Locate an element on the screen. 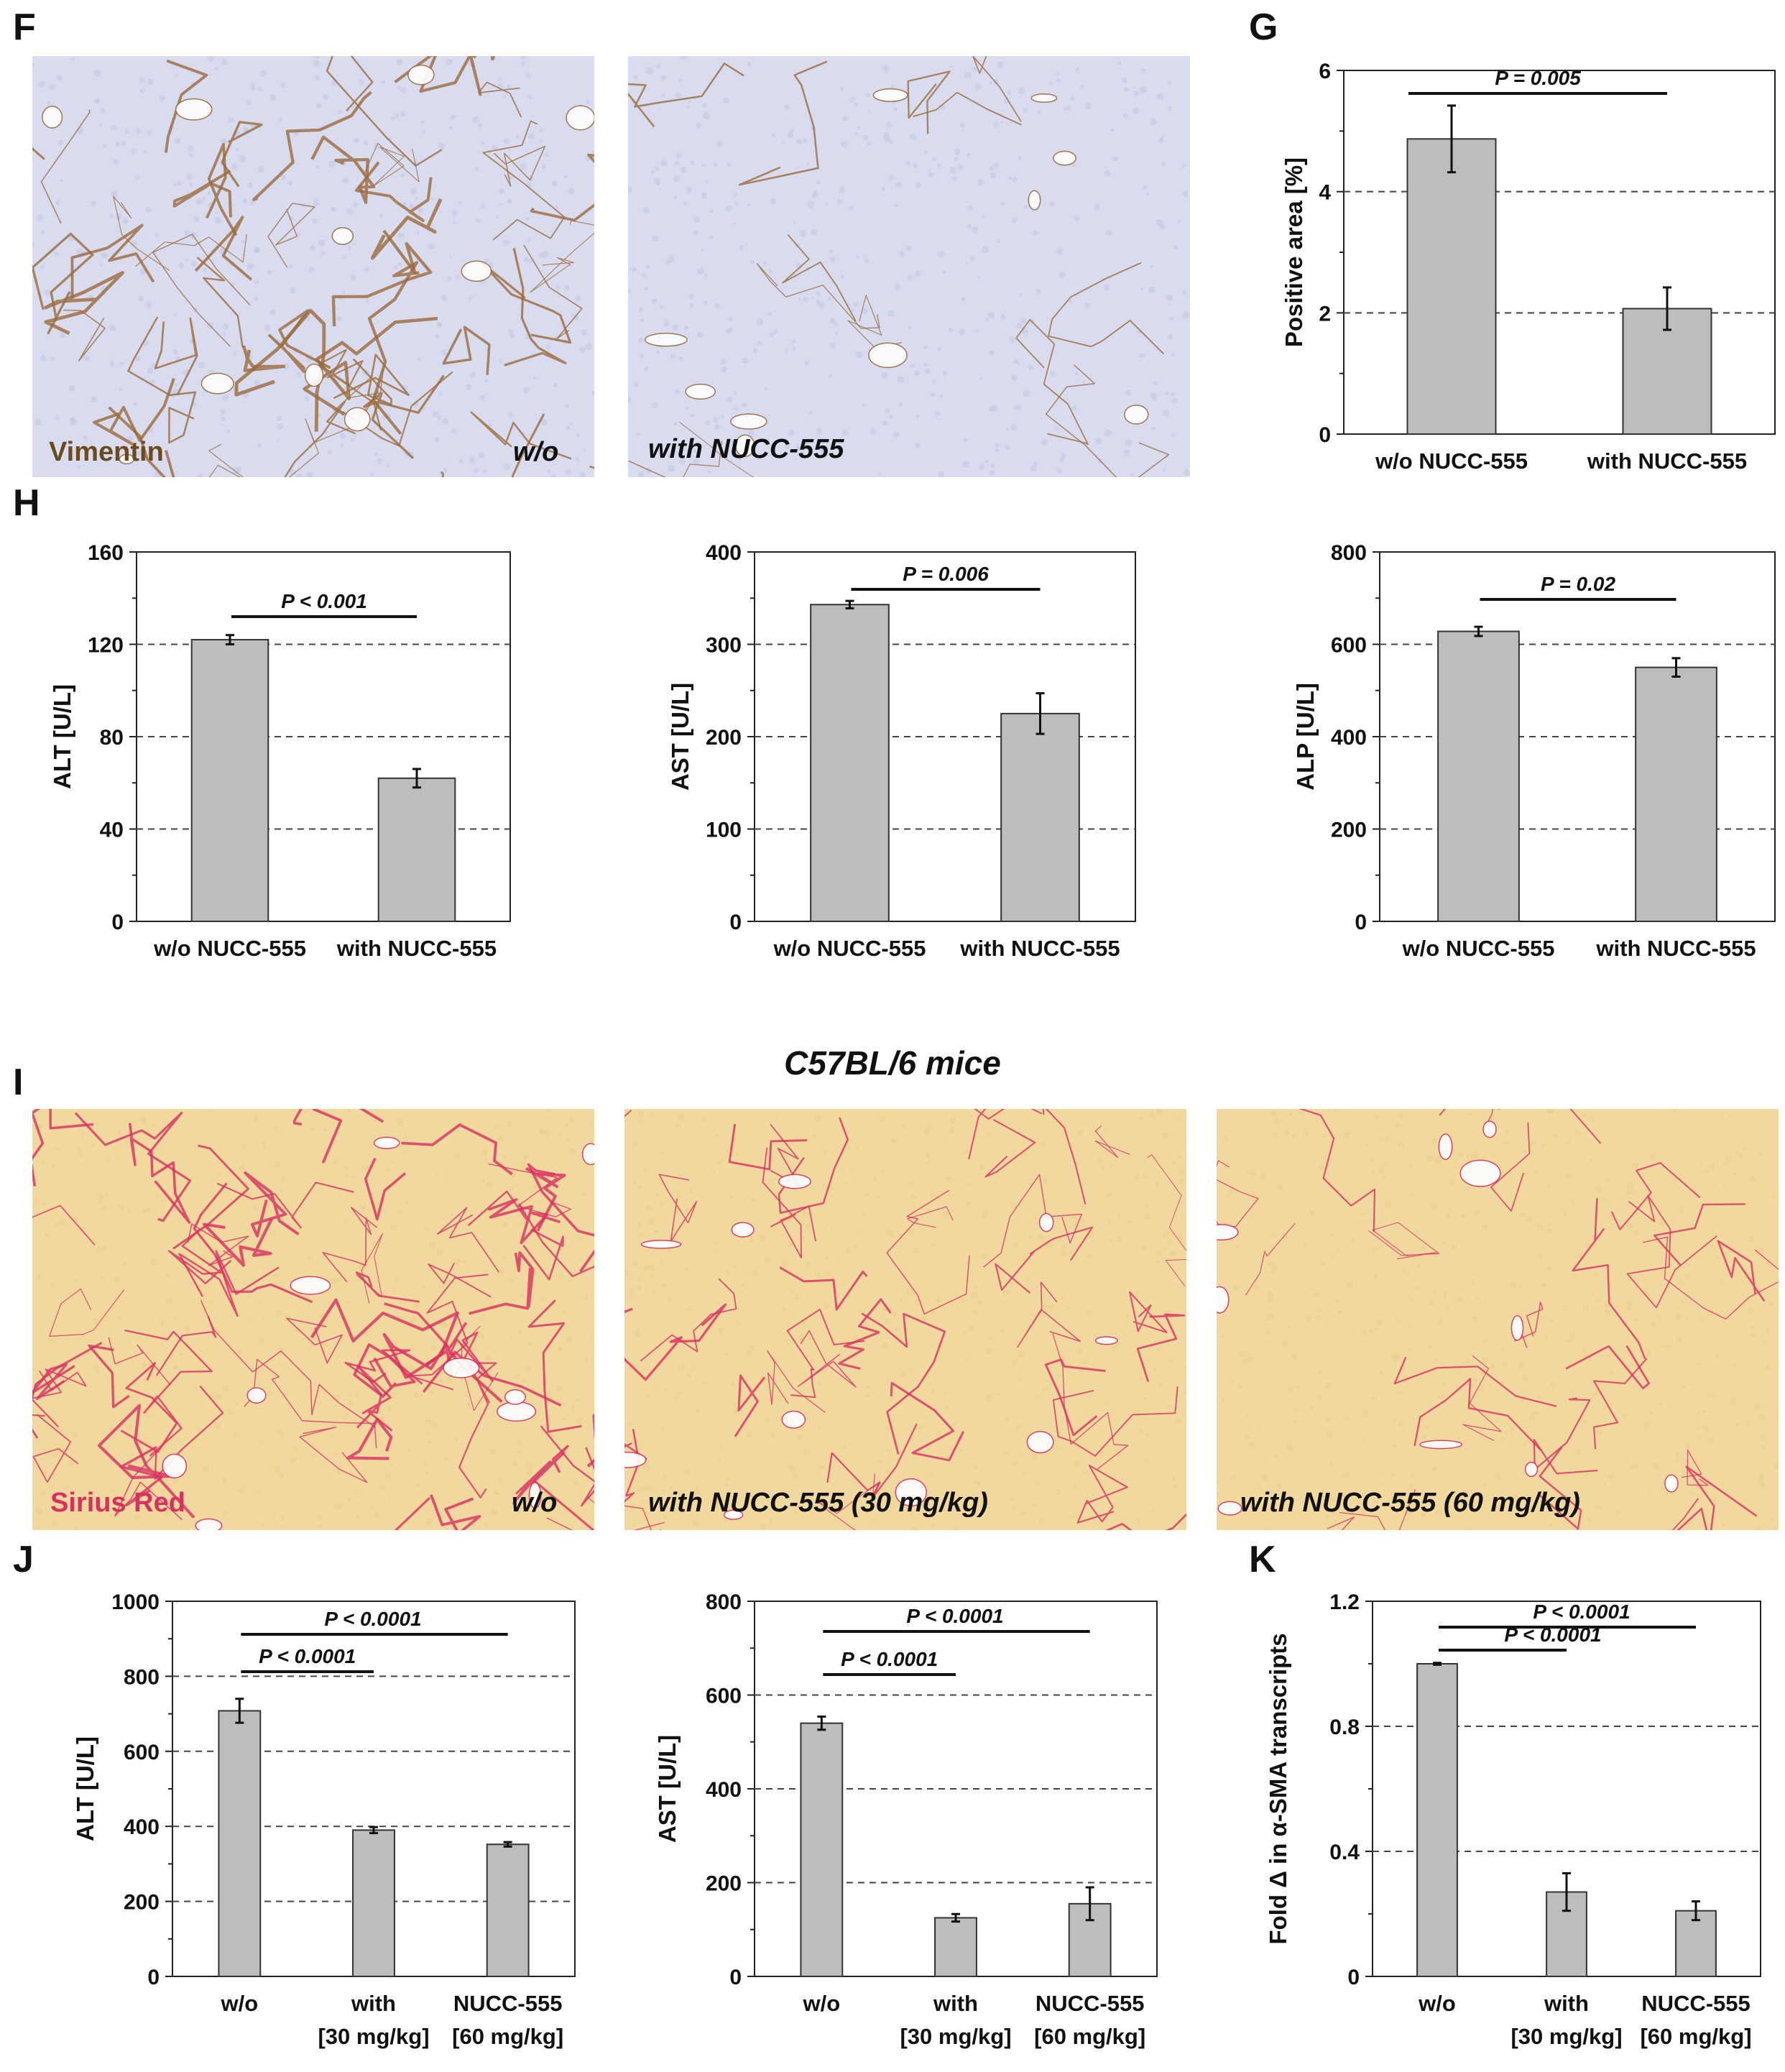 The width and height of the screenshot is (1785, 2072). panel-letter-g: G is located at coordinates (1263, 27).